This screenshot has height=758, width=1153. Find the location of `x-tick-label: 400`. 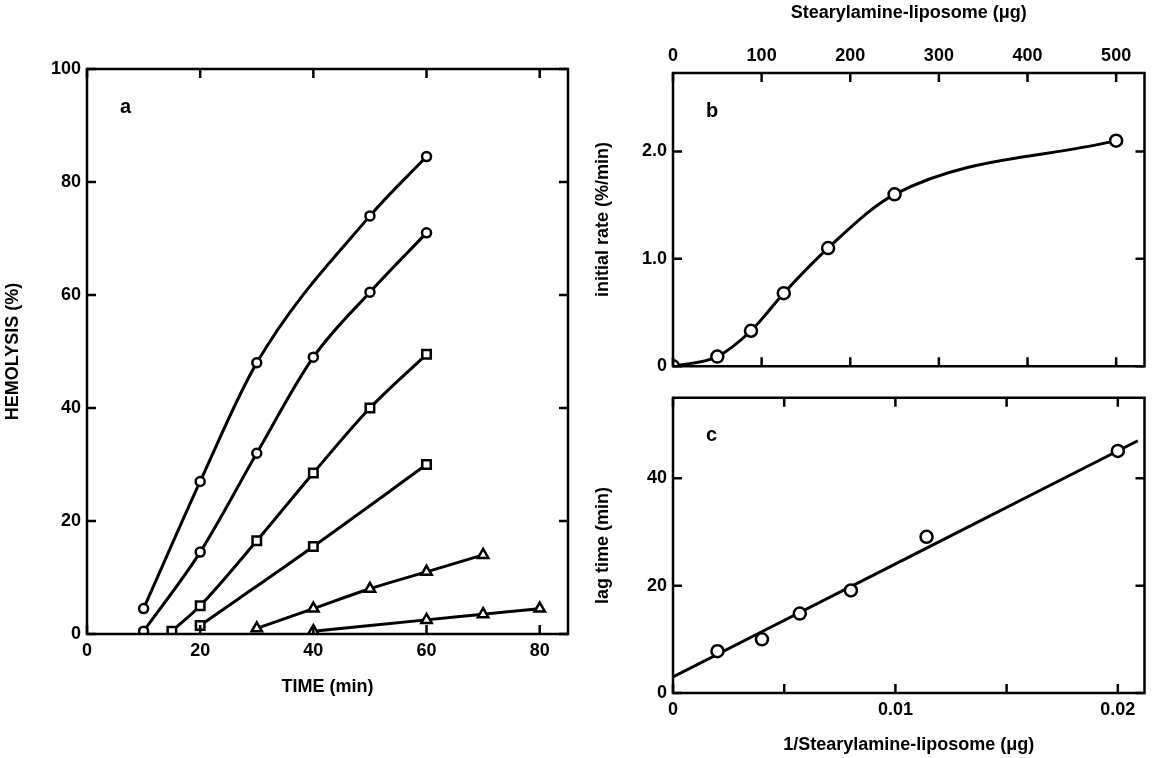

x-tick-label: 400 is located at coordinates (1027, 55).